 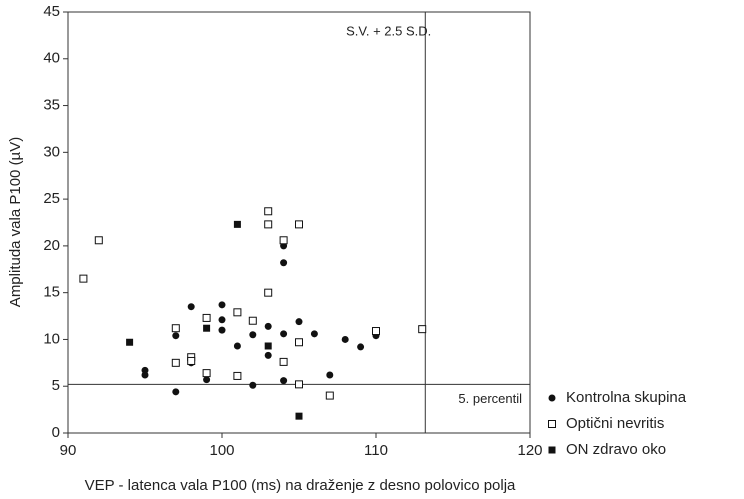 What do you see at coordinates (51, 338) in the screenshot?
I see `y-tick-label: 10` at bounding box center [51, 338].